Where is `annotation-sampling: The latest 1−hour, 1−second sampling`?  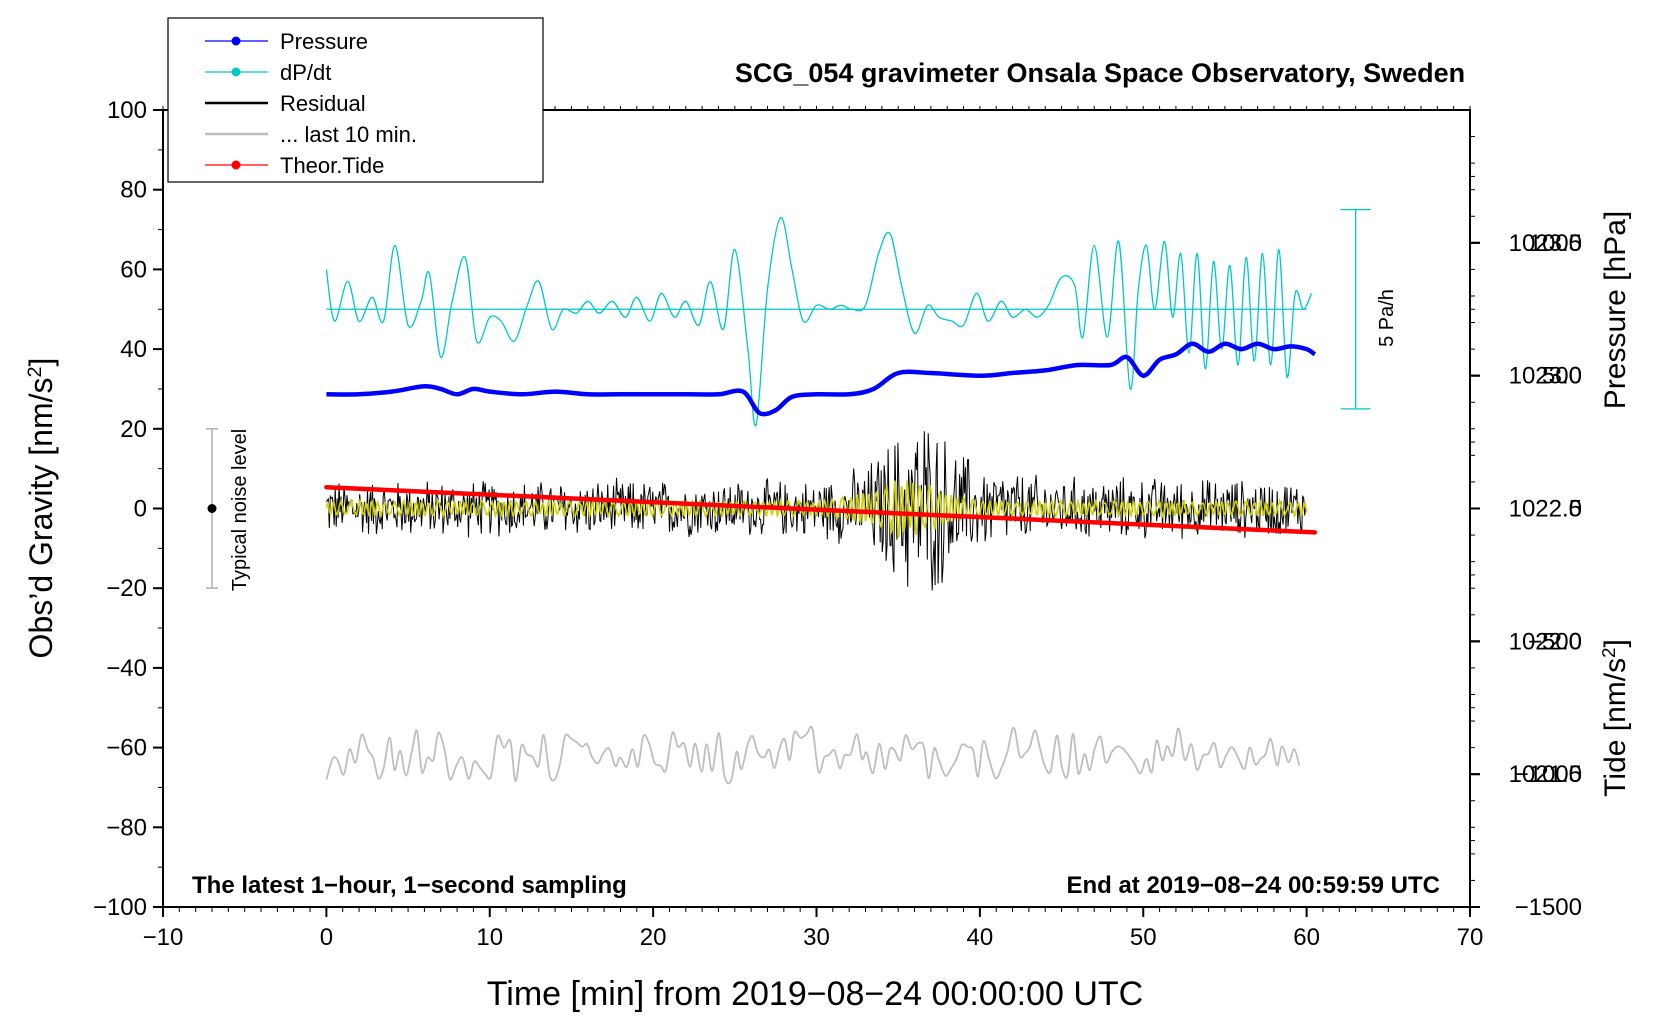
annotation-sampling: The latest 1−hour, 1−second sampling is located at coordinates (409, 885).